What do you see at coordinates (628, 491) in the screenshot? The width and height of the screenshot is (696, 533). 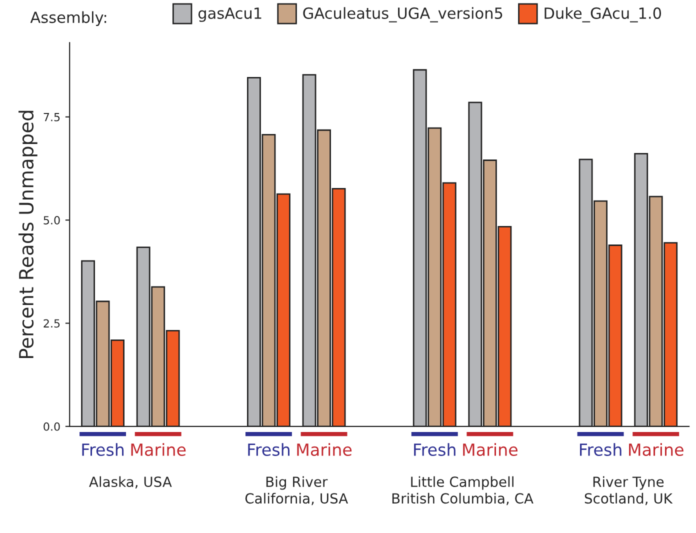 I see `text: River Tyne Scotland, UK` at bounding box center [628, 491].